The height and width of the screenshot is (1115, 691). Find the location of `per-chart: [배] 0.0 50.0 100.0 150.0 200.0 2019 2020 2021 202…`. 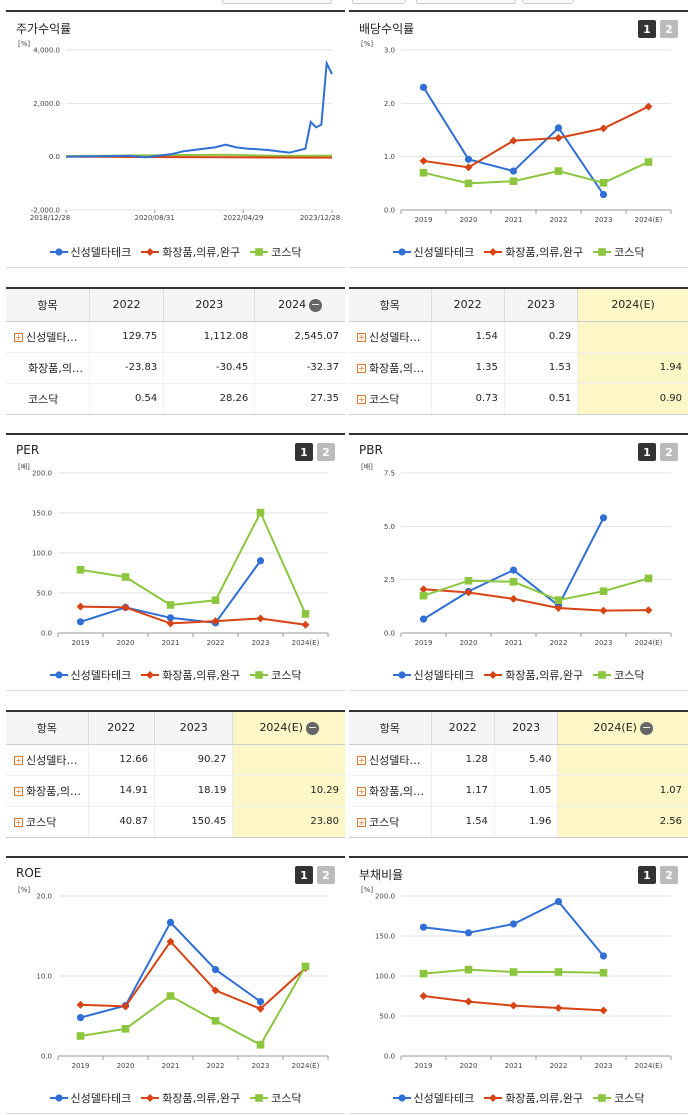

per-chart: [배] 0.0 50.0 100.0 150.0 200.0 2019 2020 2021 202… is located at coordinates (173, 555).